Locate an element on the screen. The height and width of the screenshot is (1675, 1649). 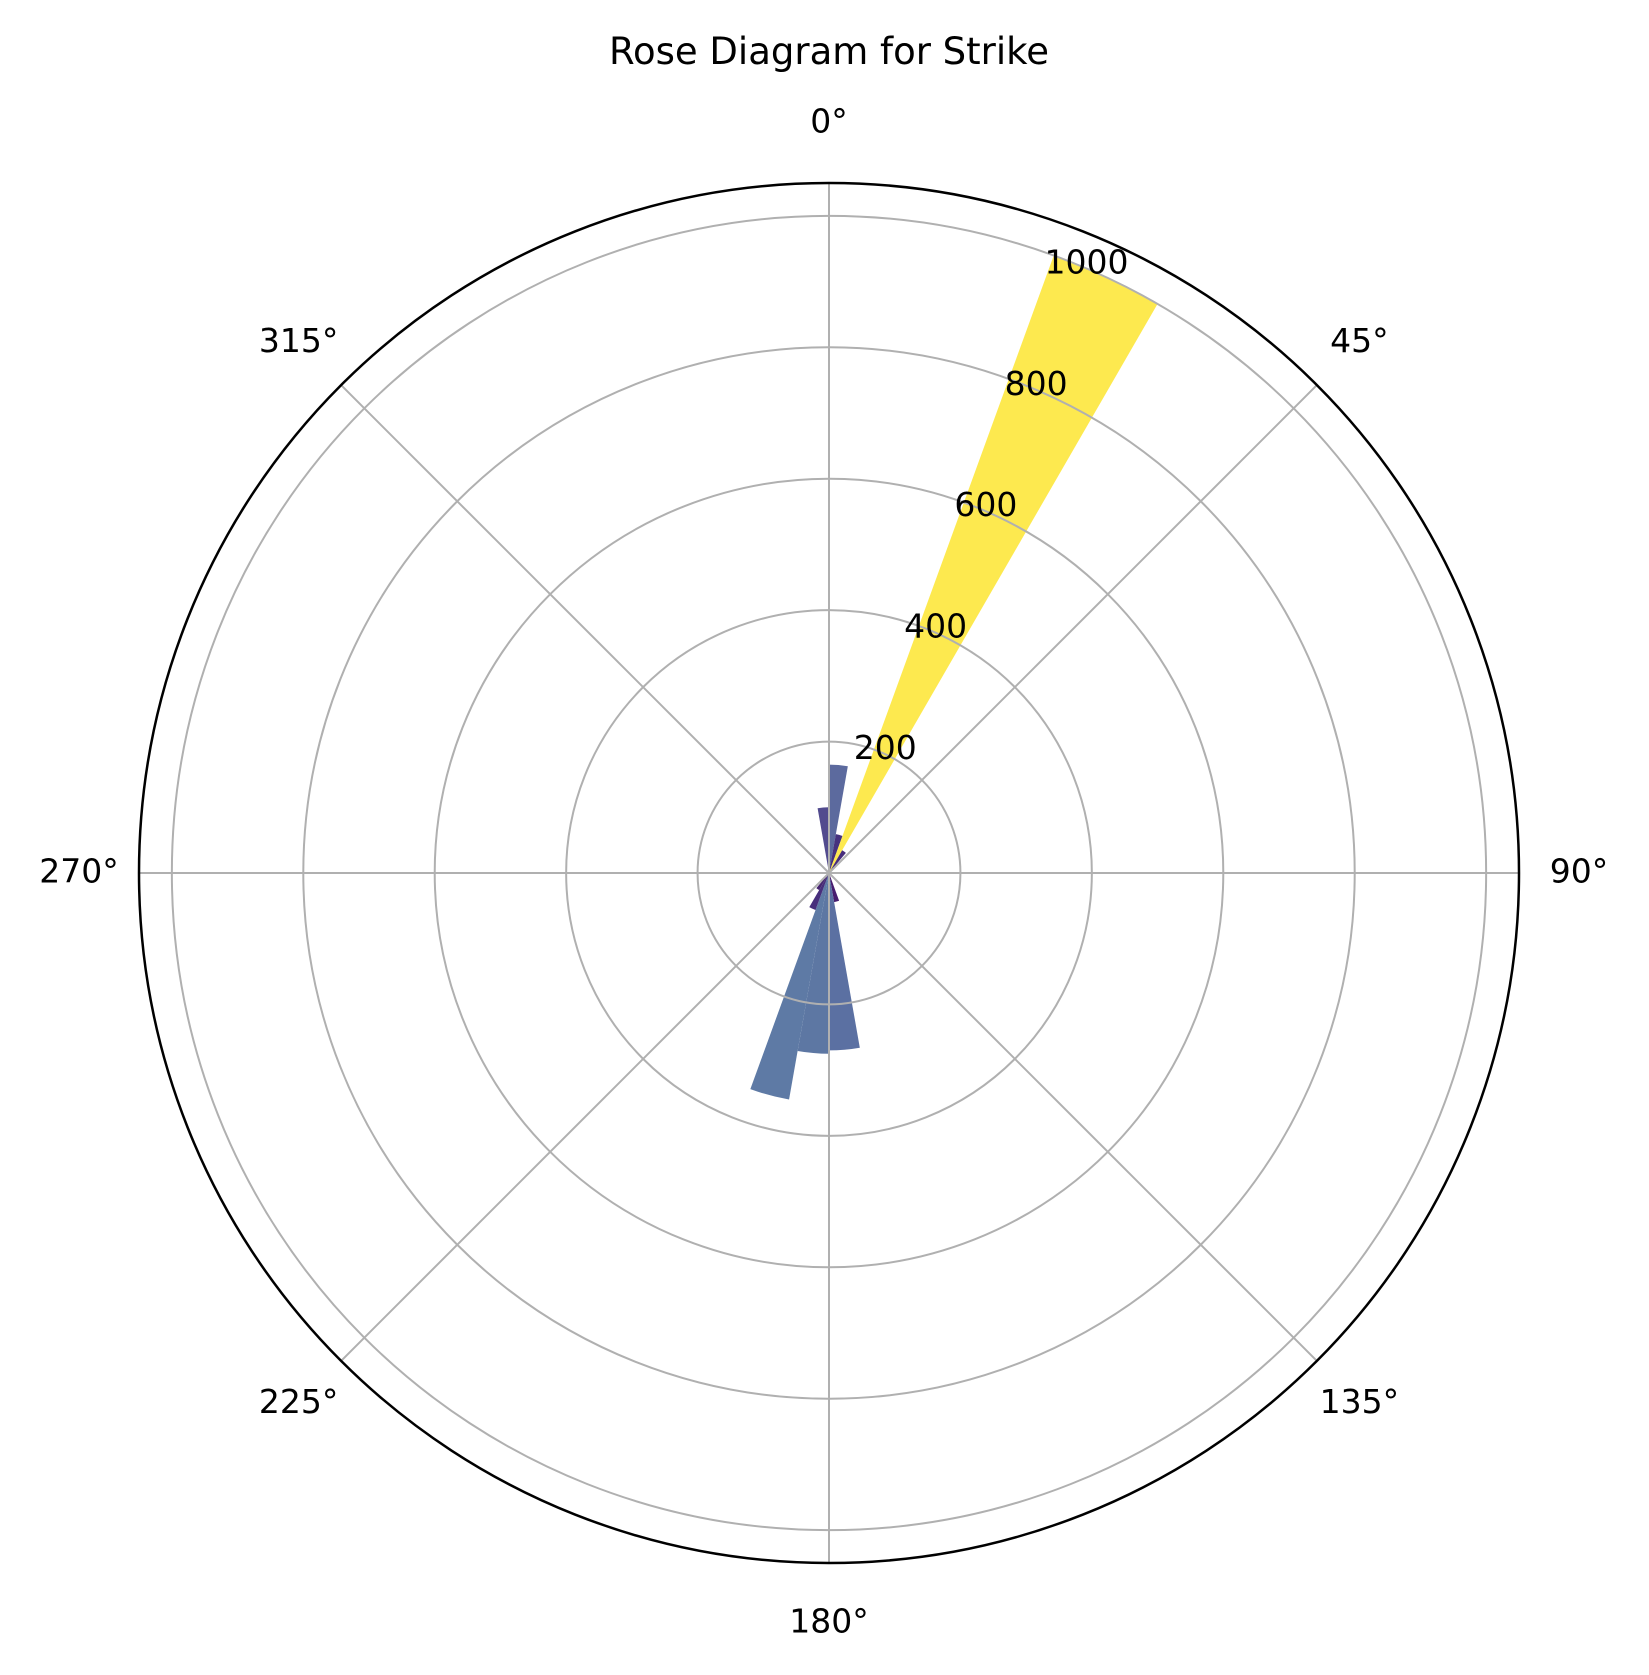
r-tick-label-400: 400 is located at coordinates (935, 626).